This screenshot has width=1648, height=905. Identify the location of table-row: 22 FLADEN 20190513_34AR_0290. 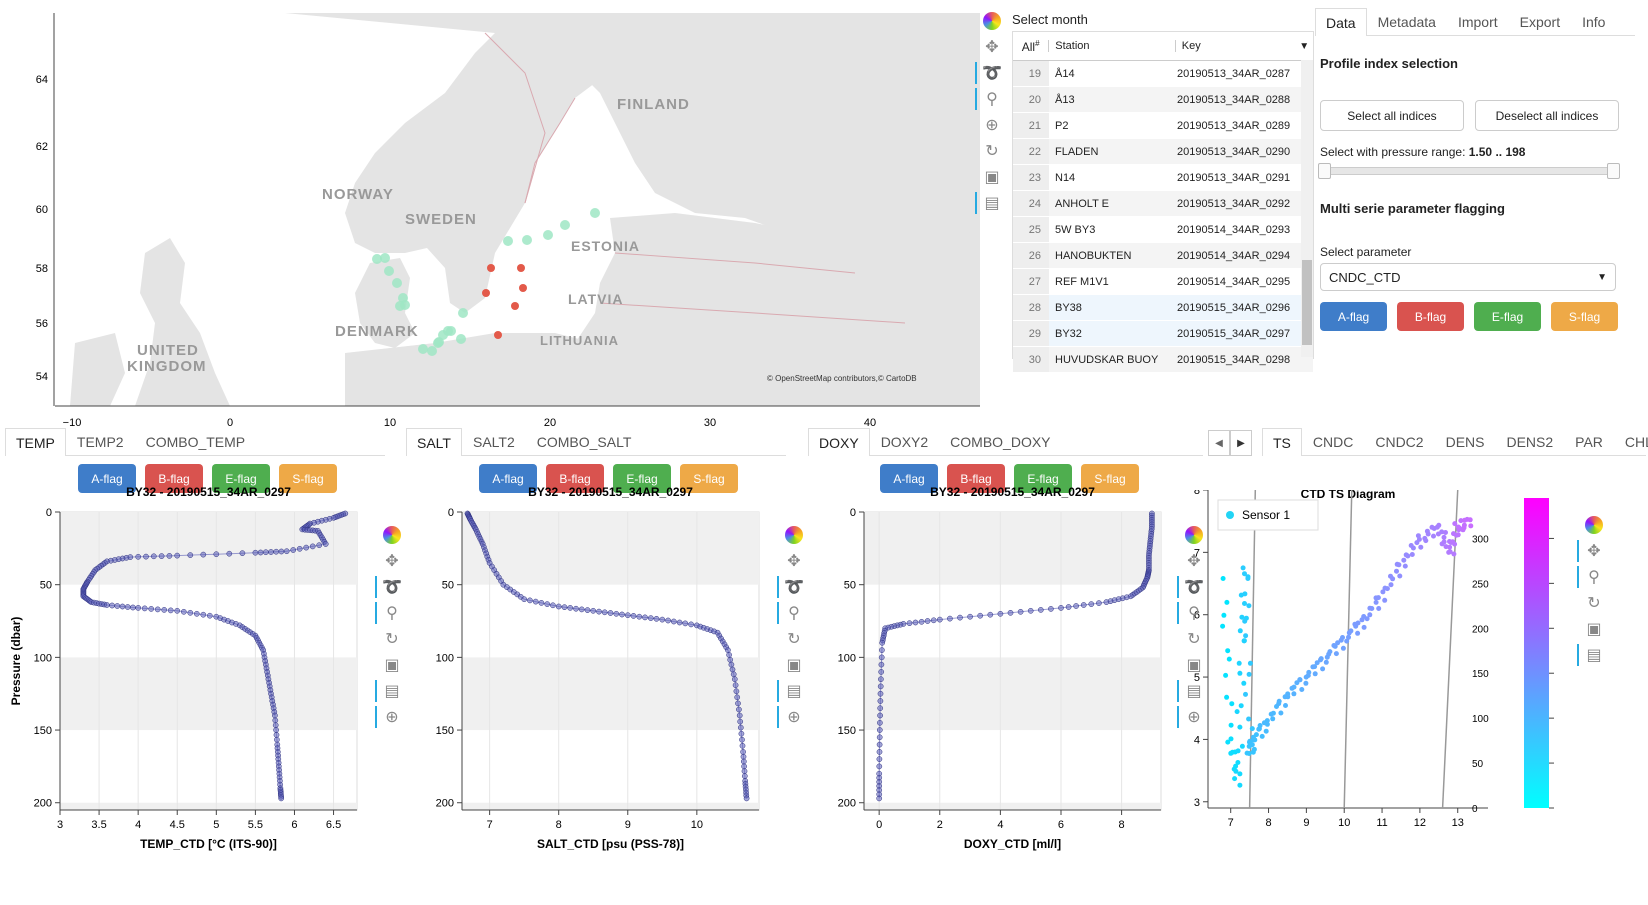
(1163, 152).